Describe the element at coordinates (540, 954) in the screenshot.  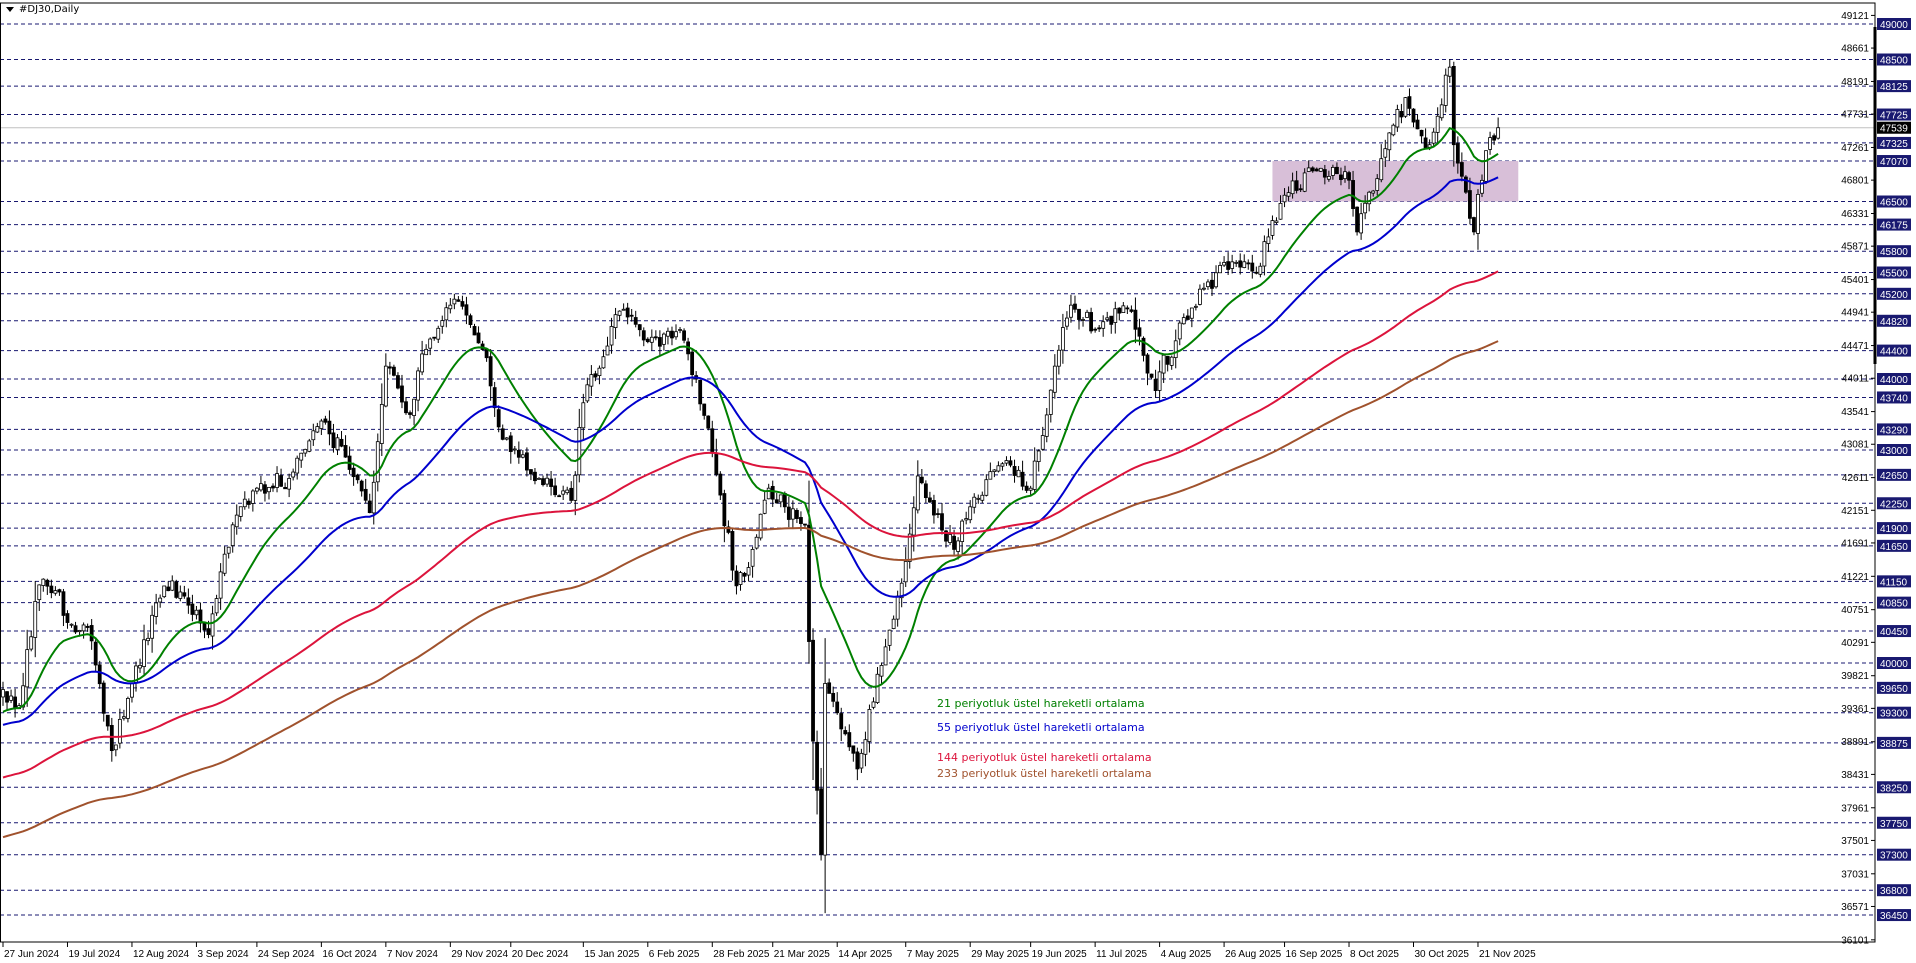
I see `x-tick-label: 20 Dec 2024` at that location.